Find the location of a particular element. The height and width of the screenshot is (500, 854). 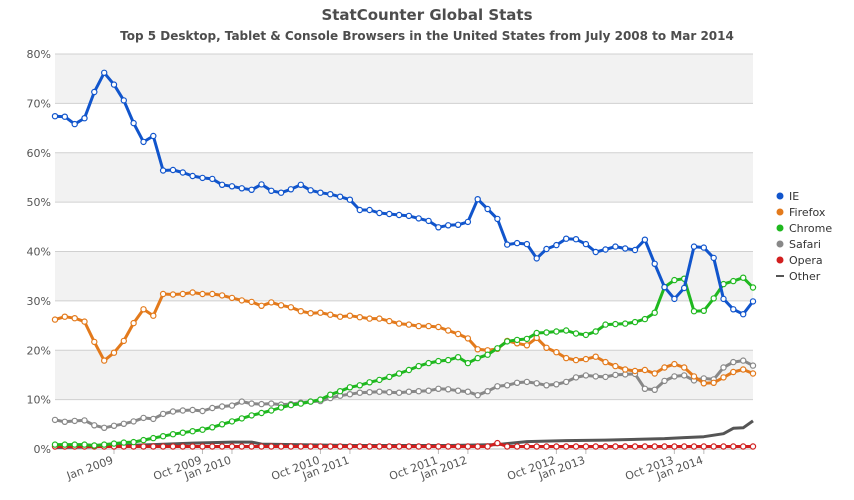

legend: IE Firefox Chrome Safari Opera Other is located at coordinates (804, 236).